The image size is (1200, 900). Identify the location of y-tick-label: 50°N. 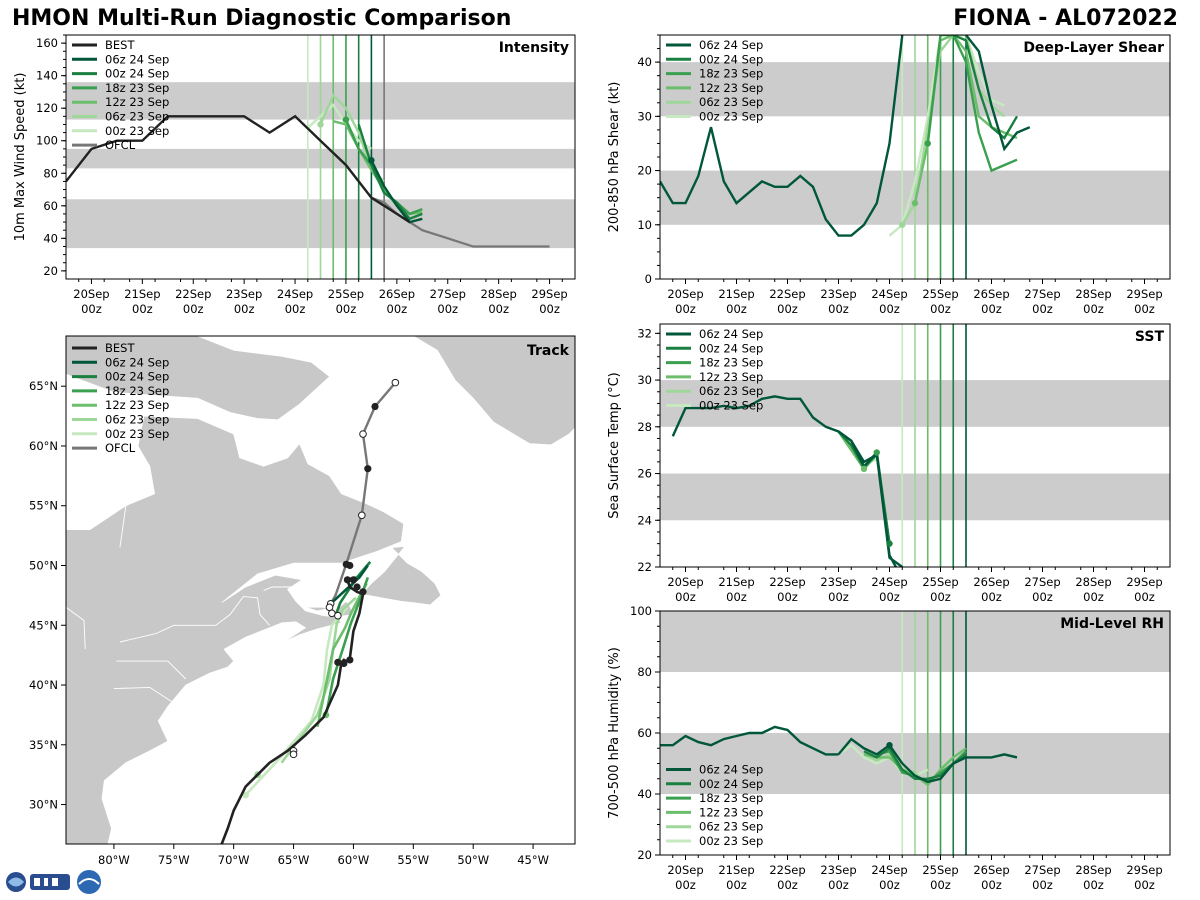
(43, 565).